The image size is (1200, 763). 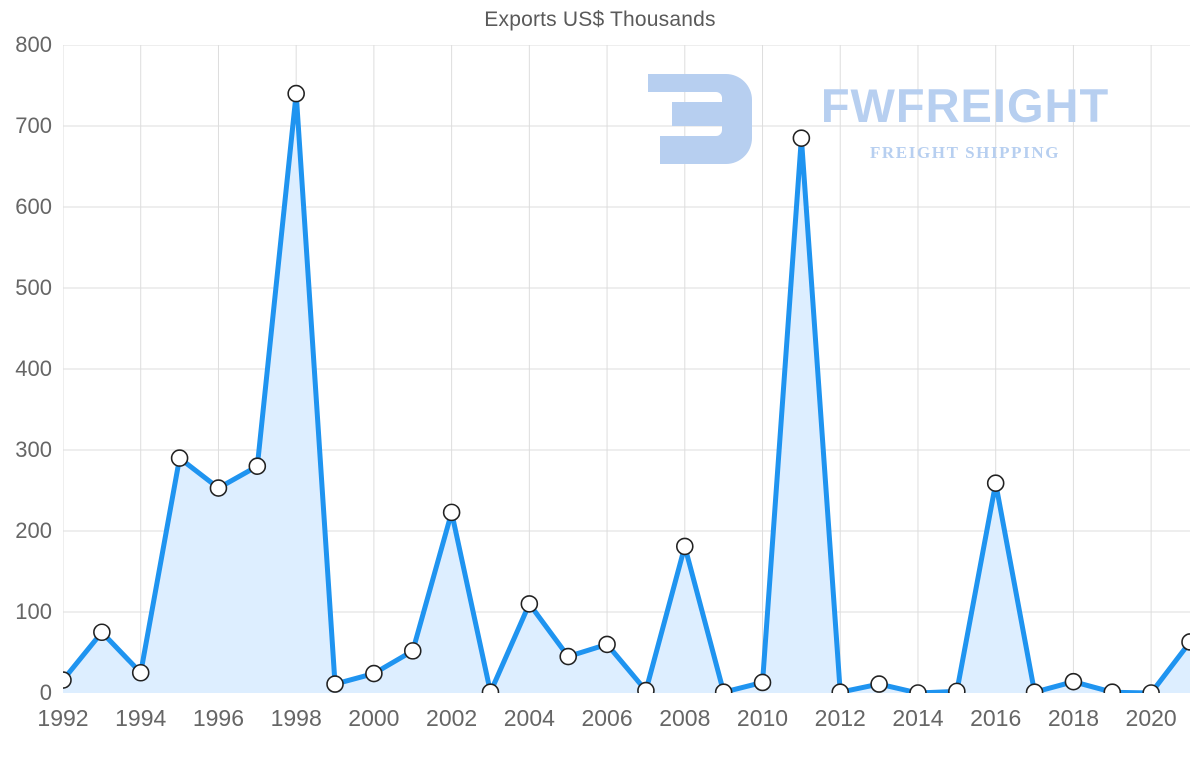 I want to click on chart-title: Exports US$ Thousands, so click(x=600, y=19).